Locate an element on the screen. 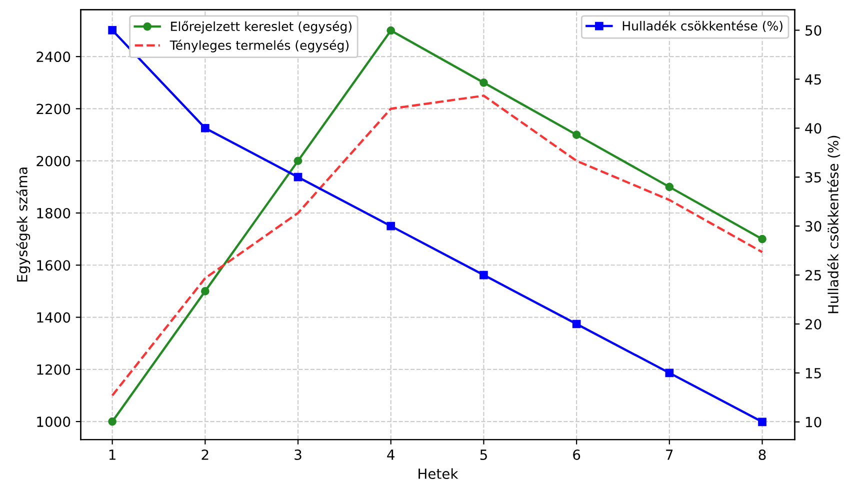 The height and width of the screenshot is (483, 850). y2-tick-label: 35 is located at coordinates (813, 177).